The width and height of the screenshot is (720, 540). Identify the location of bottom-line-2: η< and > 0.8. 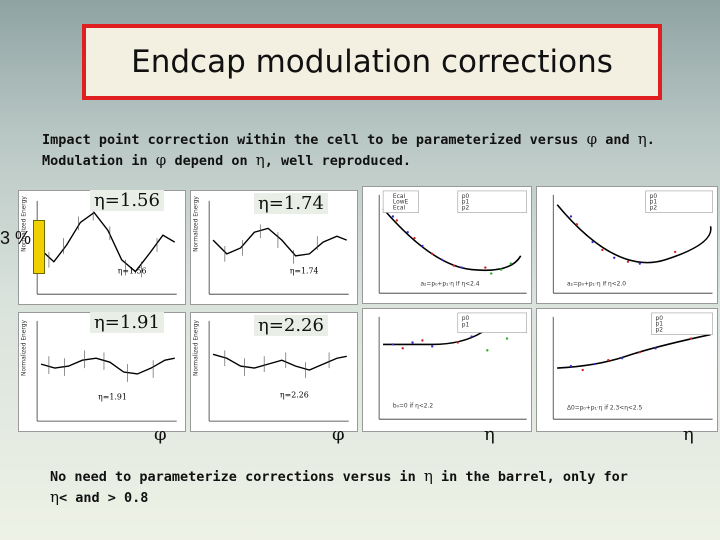
(360, 497).